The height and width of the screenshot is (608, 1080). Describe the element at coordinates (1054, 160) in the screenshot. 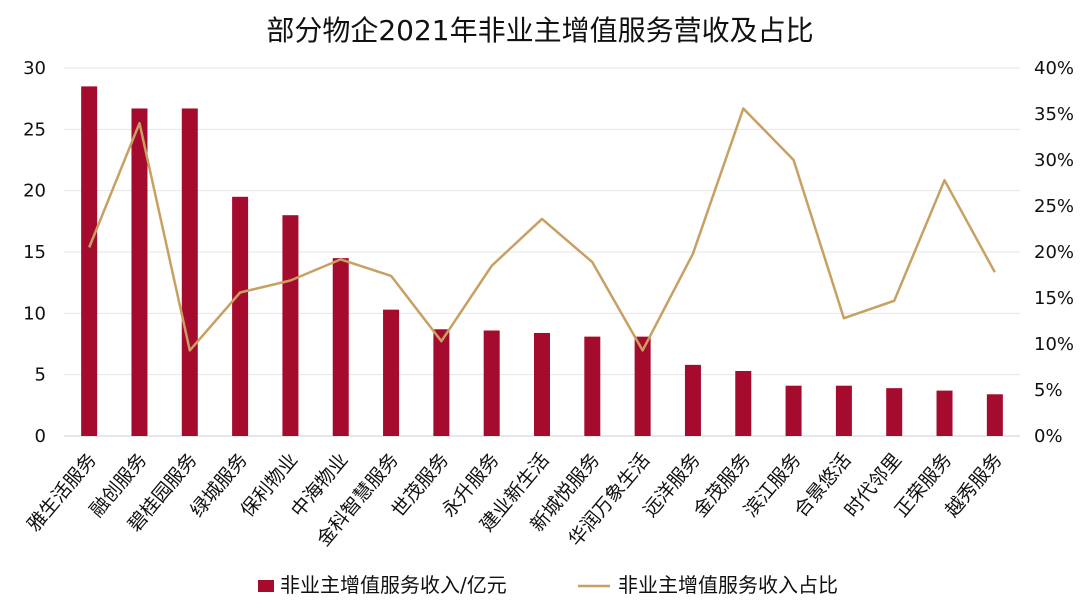

I see `right-tick-label: 30%` at that location.